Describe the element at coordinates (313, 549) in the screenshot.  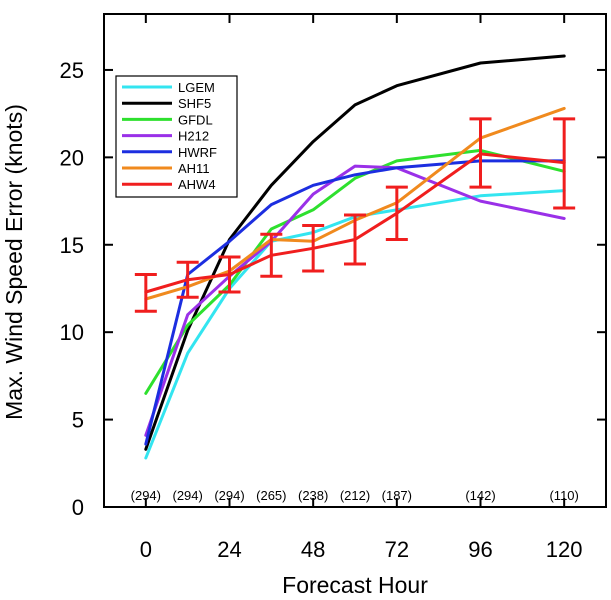
I see `x-tick-label: 48` at that location.